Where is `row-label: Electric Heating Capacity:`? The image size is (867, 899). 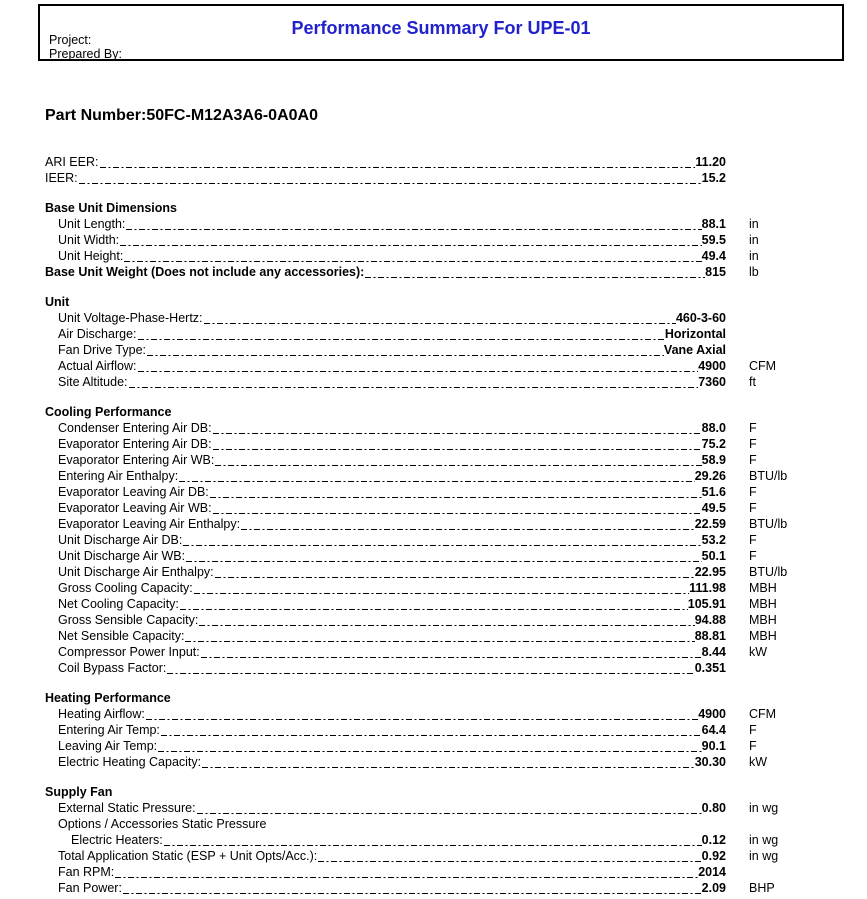
row-label: Electric Heating Capacity: is located at coordinates (130, 762).